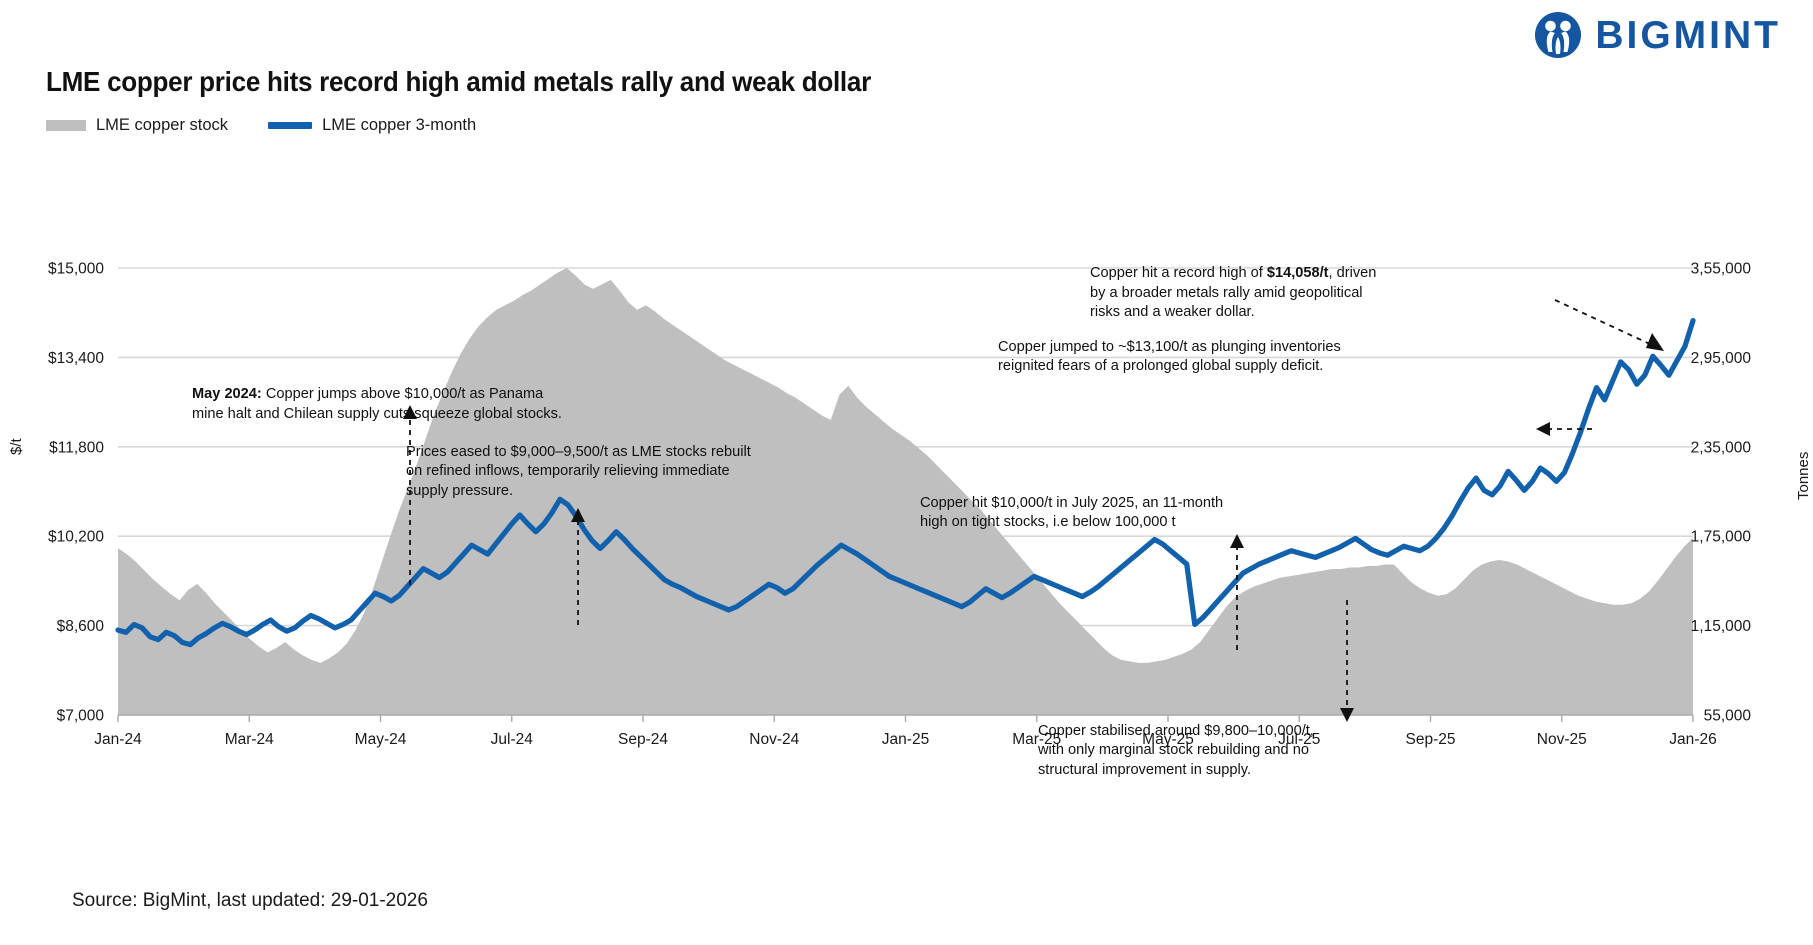 The image size is (1813, 945). I want to click on svg-text: Sep-24, so click(643, 739).